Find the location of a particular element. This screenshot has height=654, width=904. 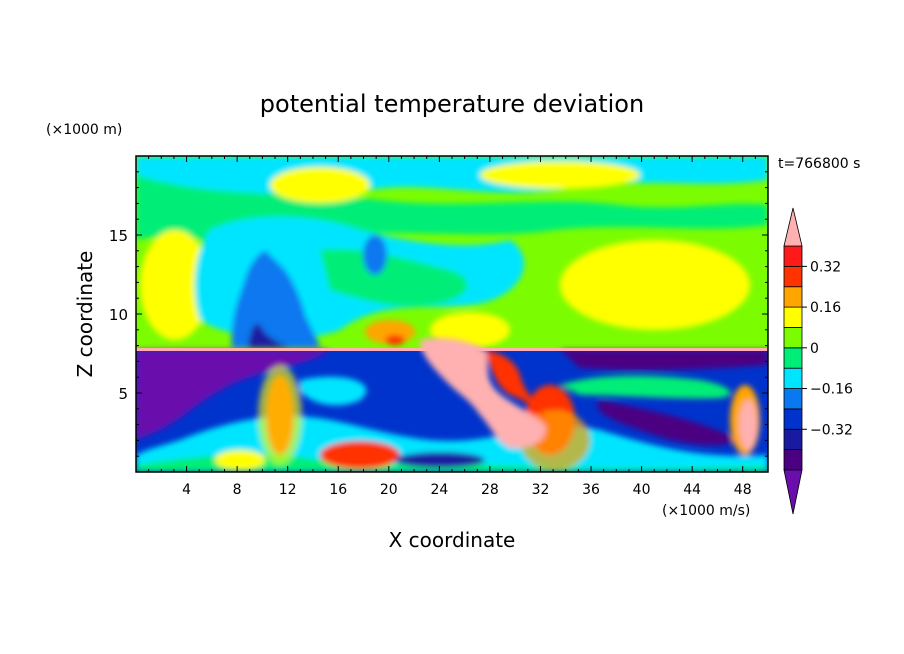

x-tick-label: 8 is located at coordinates (237, 490).